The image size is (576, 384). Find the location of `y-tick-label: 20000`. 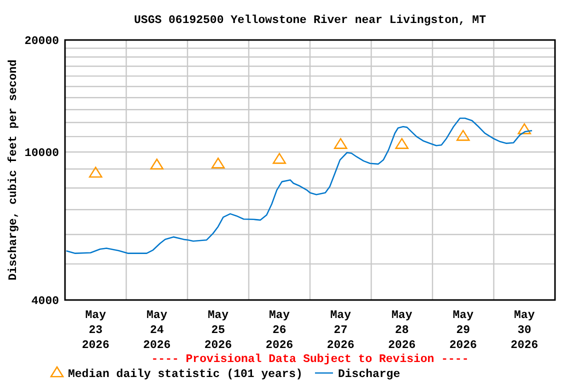

y-tick-label: 20000 is located at coordinates (42, 41).